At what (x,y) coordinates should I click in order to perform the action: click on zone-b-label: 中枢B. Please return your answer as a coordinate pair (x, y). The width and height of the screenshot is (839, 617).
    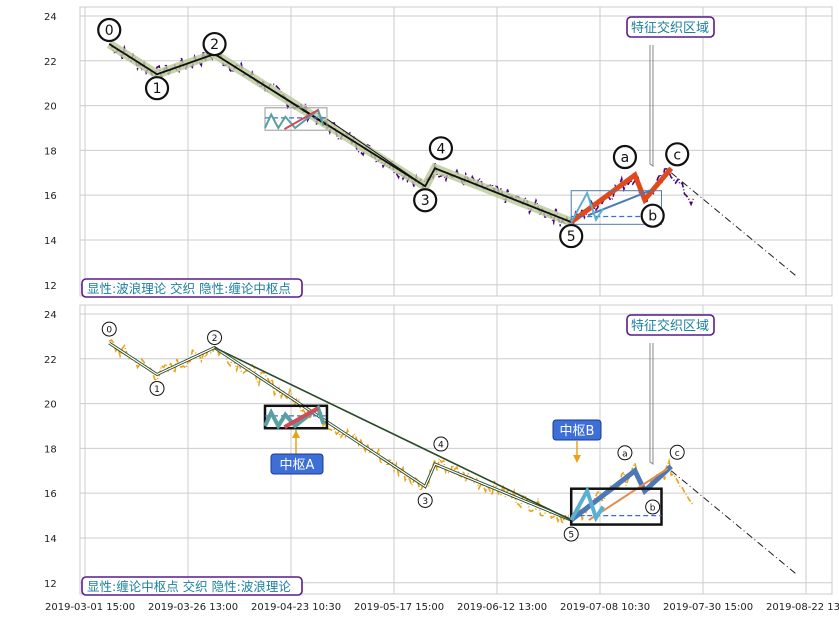
    Looking at the image, I should click on (577, 431).